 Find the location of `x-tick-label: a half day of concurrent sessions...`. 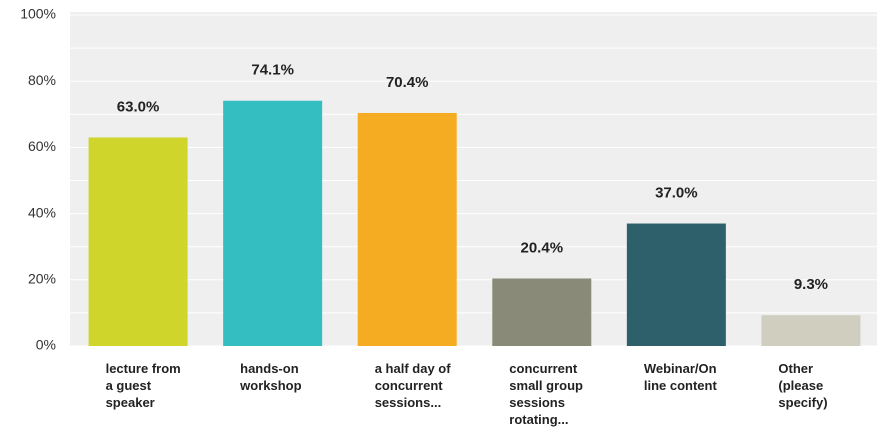

x-tick-label: a half day of concurrent sessions... is located at coordinates (412, 385).